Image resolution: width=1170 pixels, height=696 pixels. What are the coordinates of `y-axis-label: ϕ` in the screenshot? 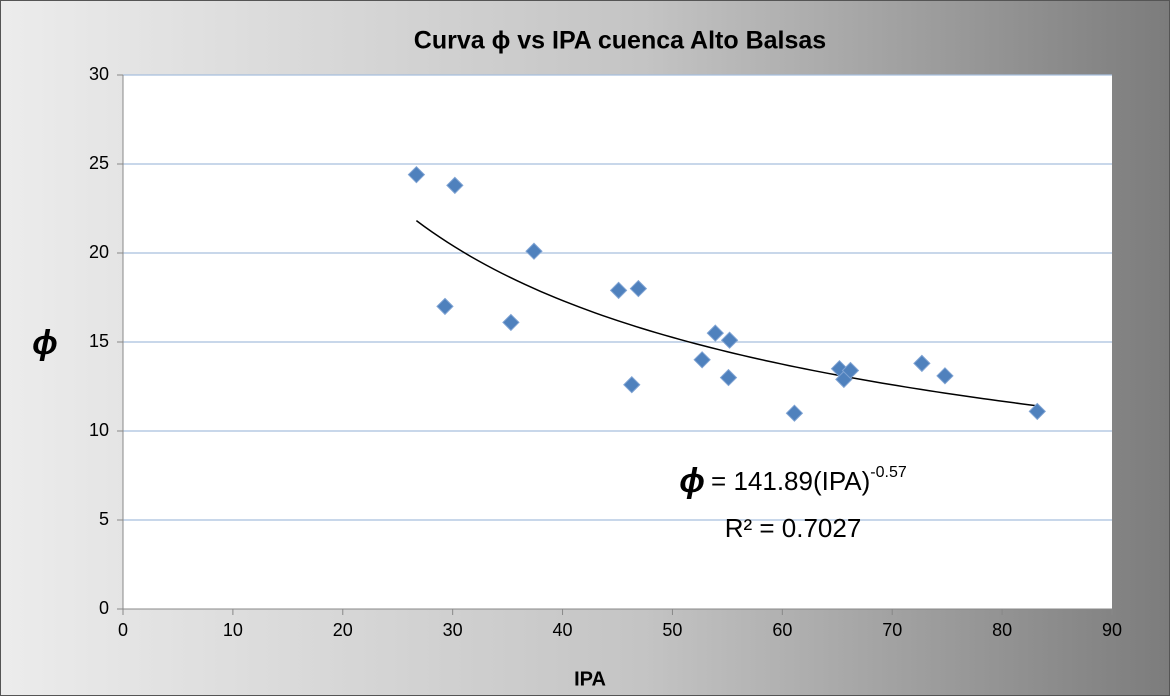 It's located at (45, 343).